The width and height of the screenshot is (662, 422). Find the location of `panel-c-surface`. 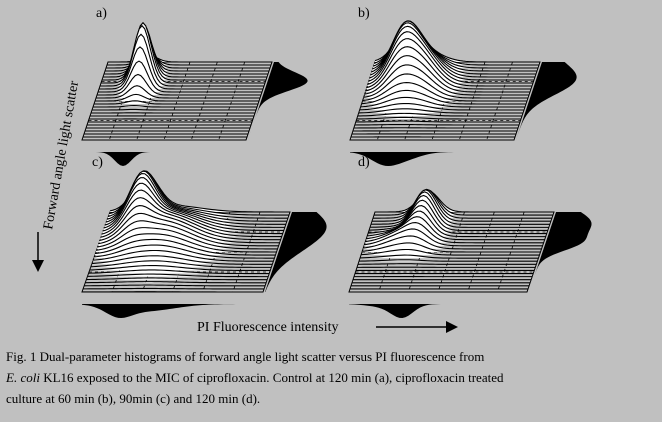

panel-c-surface is located at coordinates (186, 231).